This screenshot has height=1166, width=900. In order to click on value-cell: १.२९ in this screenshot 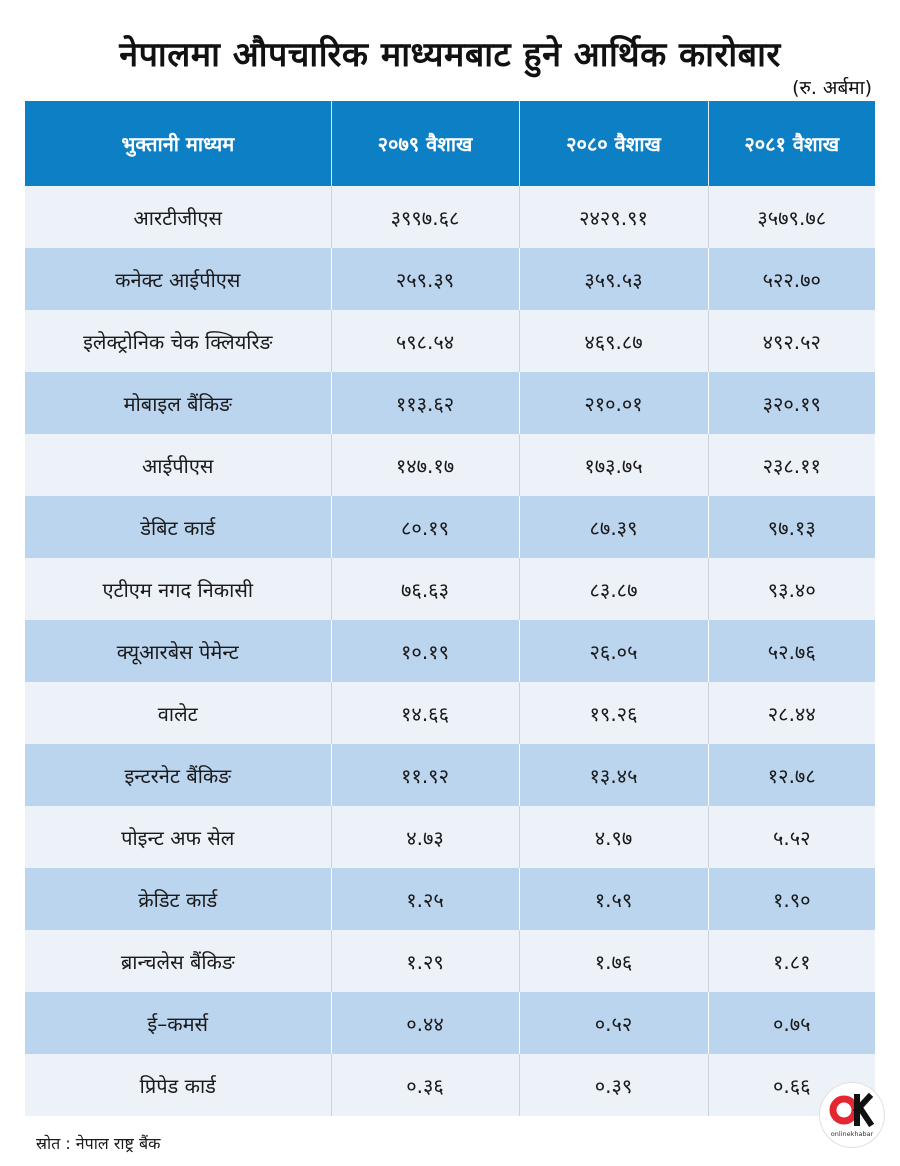, I will do `click(425, 961)`.